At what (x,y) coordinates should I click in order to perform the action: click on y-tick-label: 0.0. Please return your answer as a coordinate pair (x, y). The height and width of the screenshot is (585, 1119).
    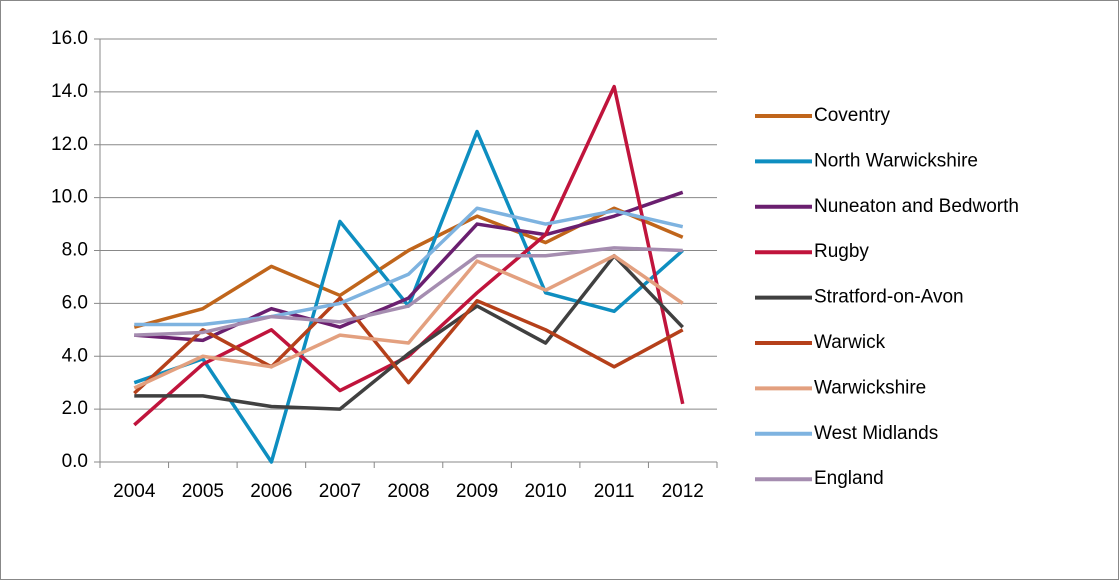
    Looking at the image, I should click on (75, 461).